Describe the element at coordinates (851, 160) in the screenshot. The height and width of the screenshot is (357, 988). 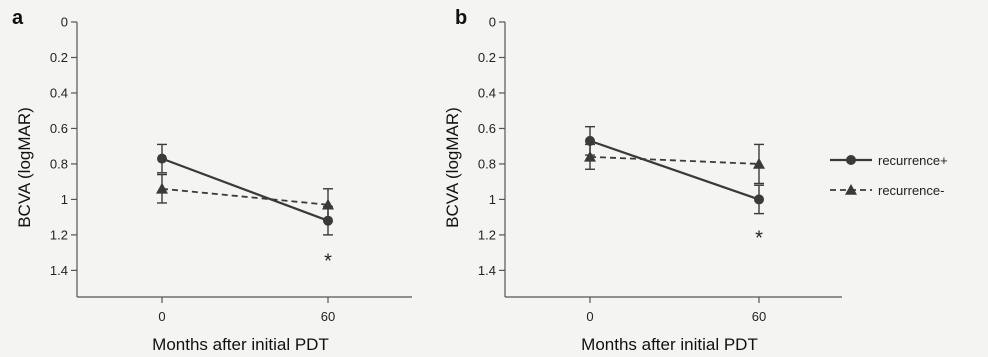
I see `legend-marker-circle` at that location.